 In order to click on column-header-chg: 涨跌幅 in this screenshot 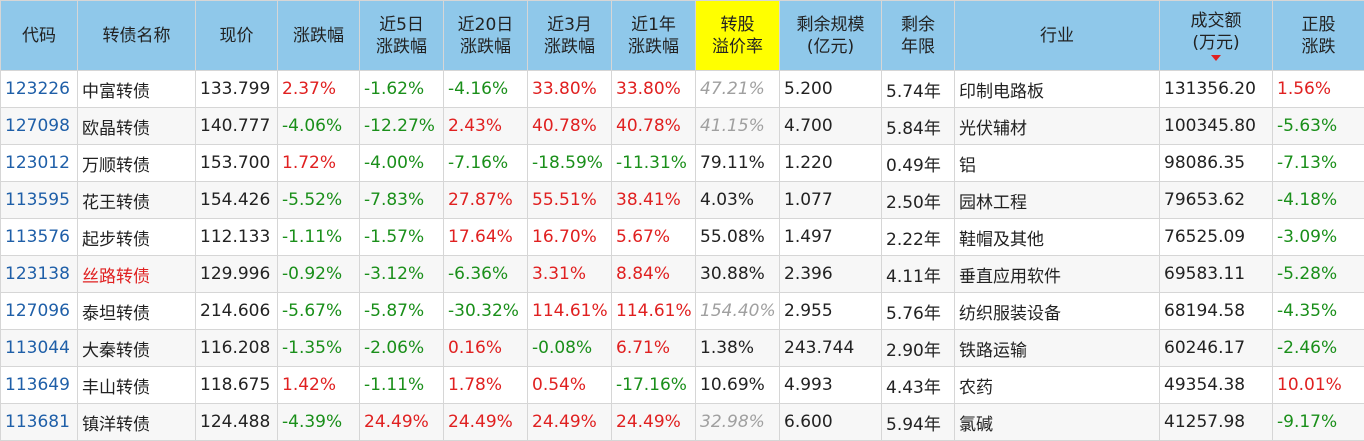, I will do `click(319, 36)`.